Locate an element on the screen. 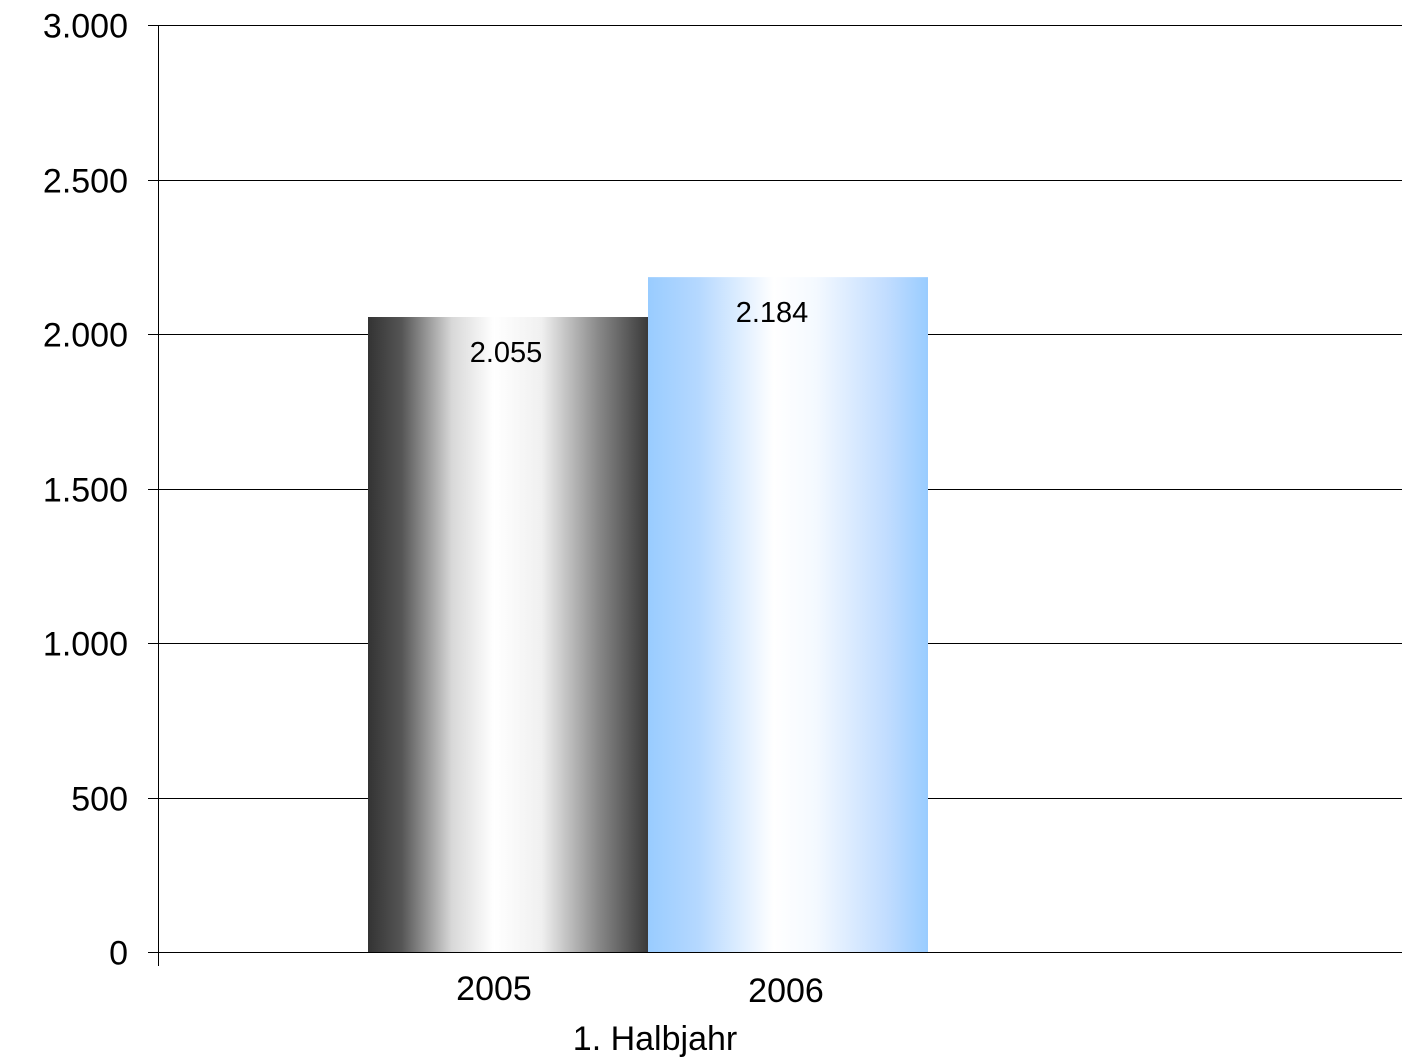 The width and height of the screenshot is (1402, 1062). y-tick-label: 1.500 is located at coordinates (85, 491).